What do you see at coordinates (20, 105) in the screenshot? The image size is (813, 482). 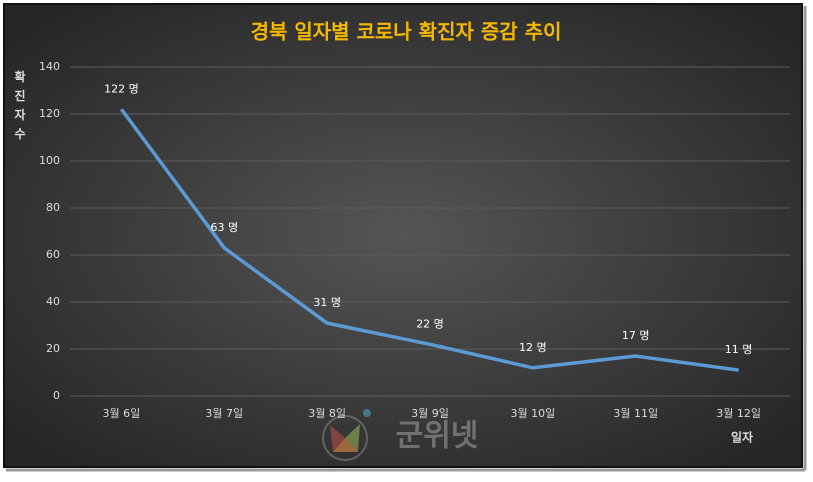 I see `y-axis-label: 확진자수` at bounding box center [20, 105].